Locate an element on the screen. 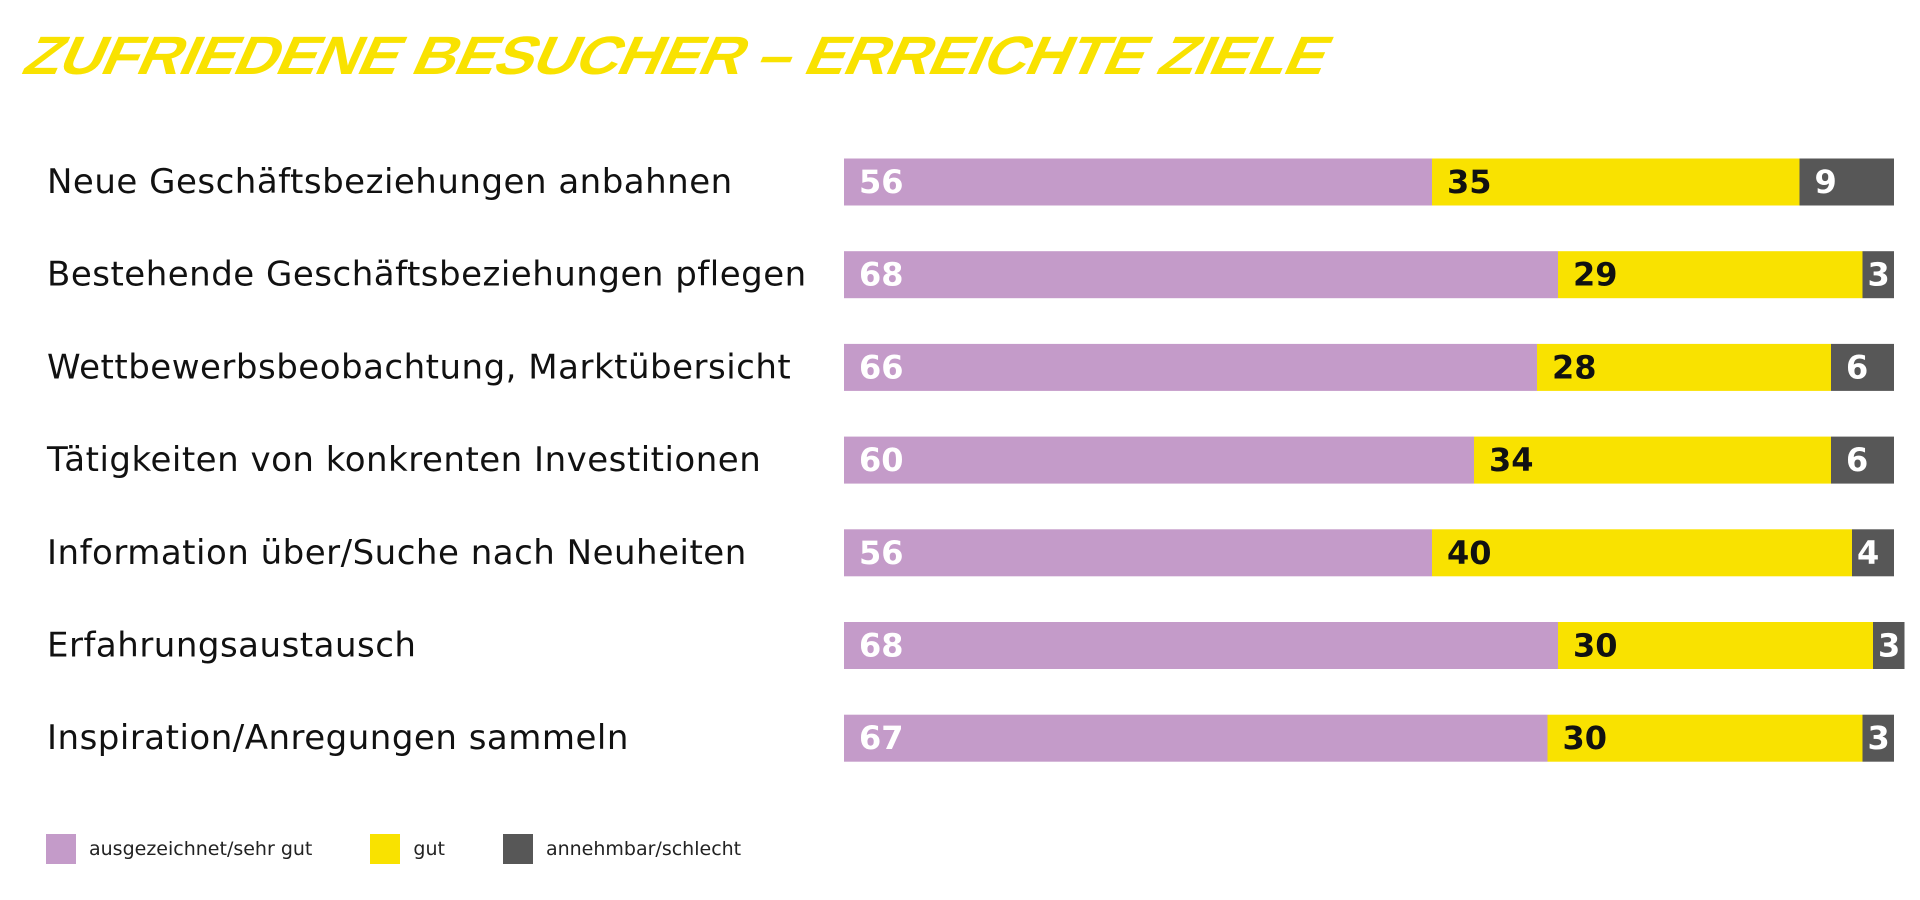 This screenshot has height=900, width=1920. legend-item: ausgezeichnet/sehr gut is located at coordinates (179, 849).